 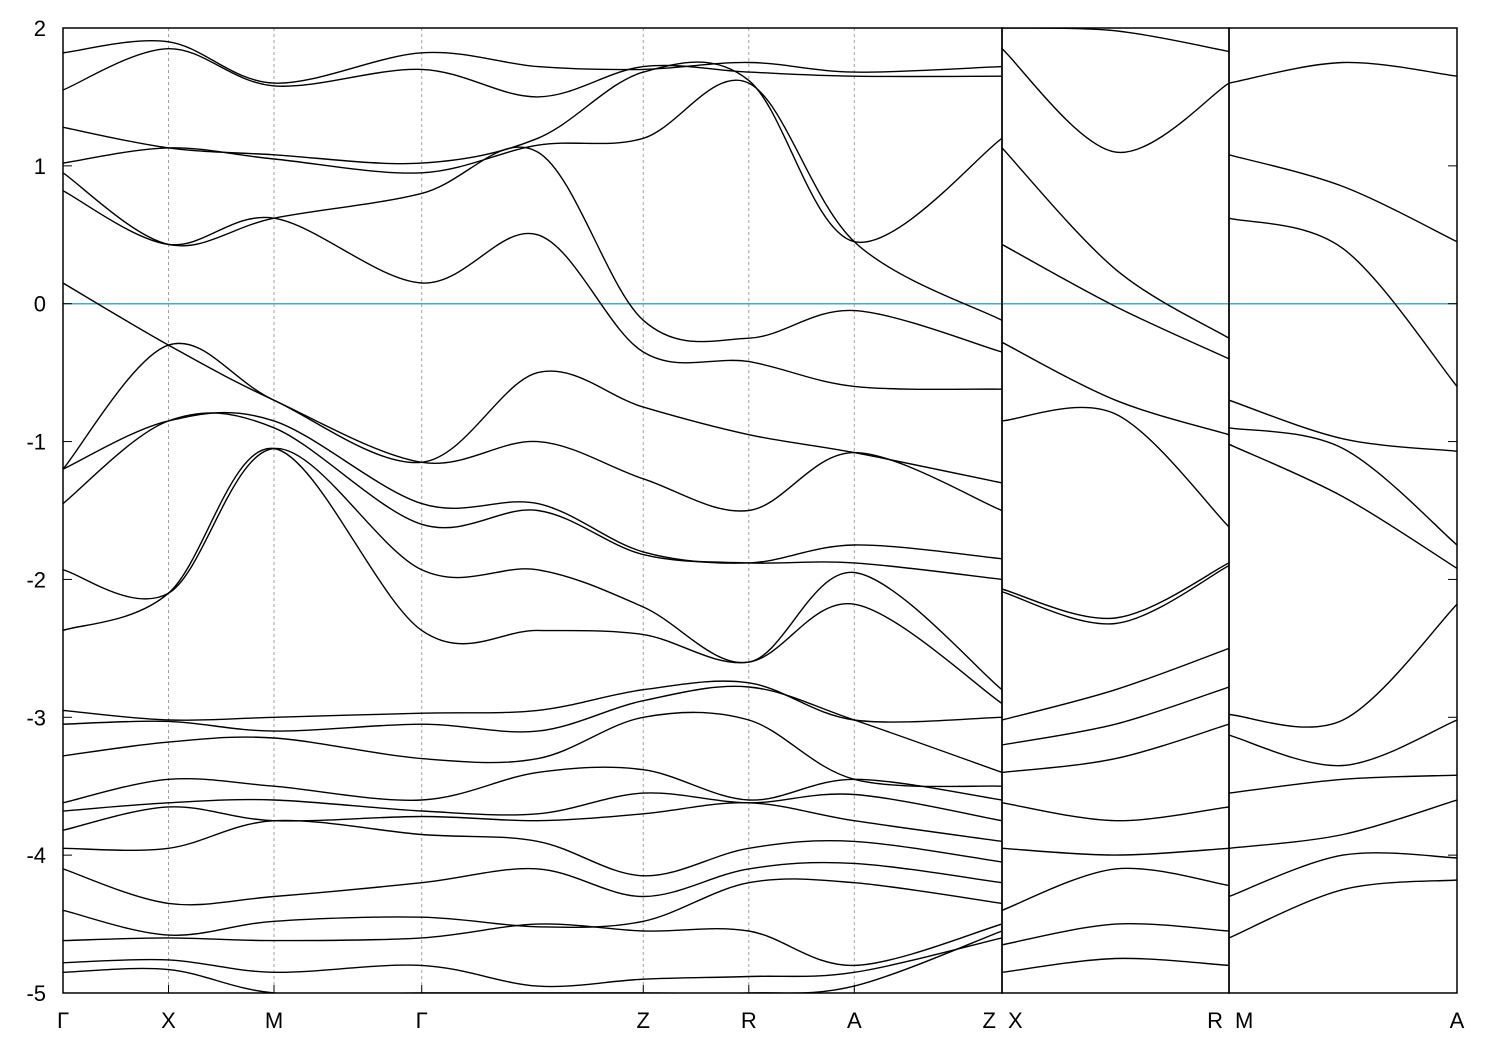 What do you see at coordinates (40, 166) in the screenshot?
I see `y-tick-label: 1` at bounding box center [40, 166].